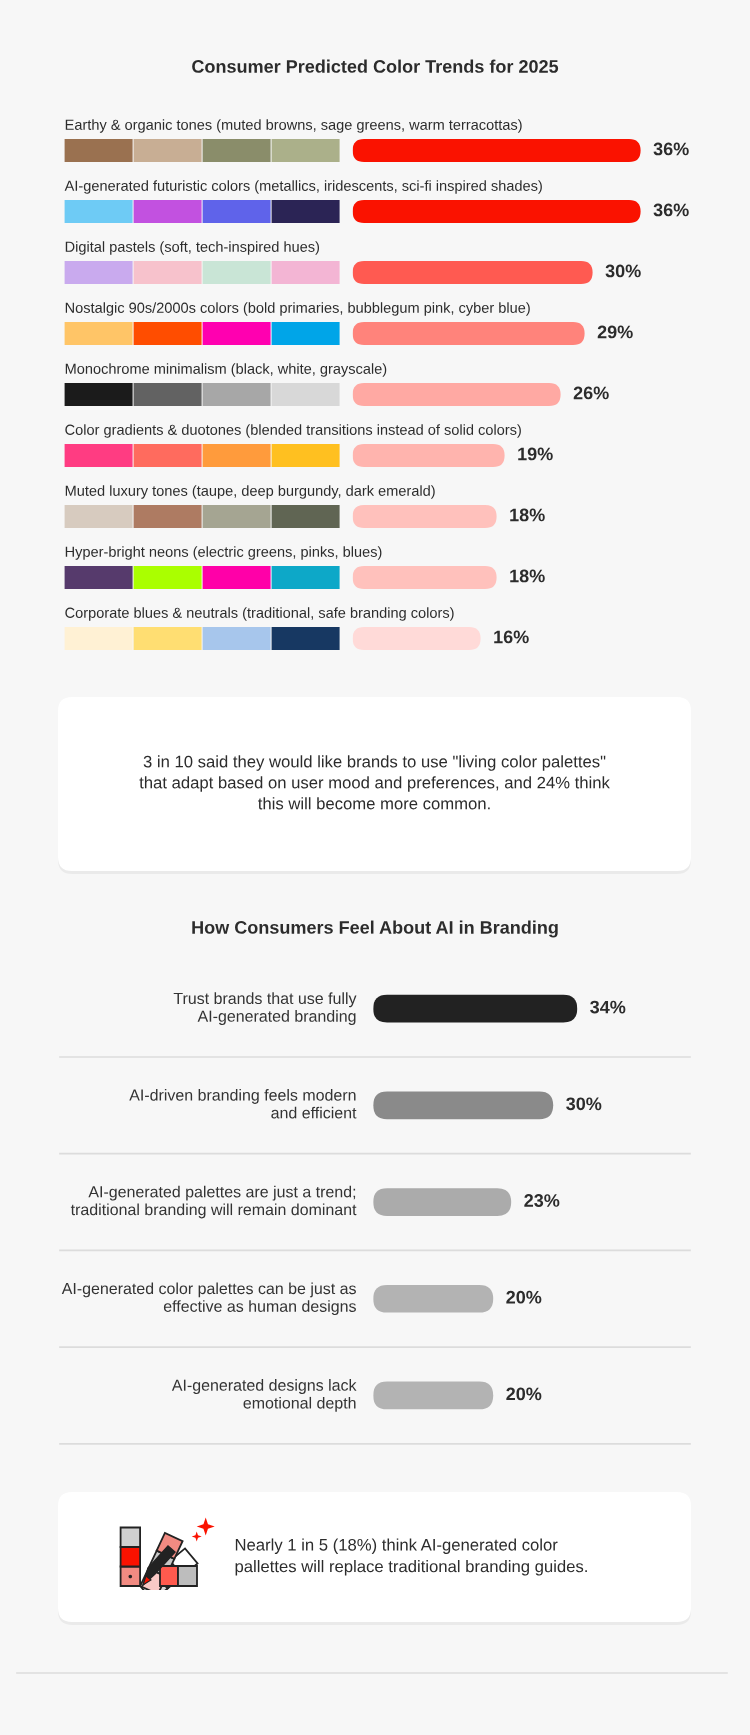 This screenshot has height=1735, width=750. What do you see at coordinates (297, 309) in the screenshot?
I see `y-tick-label: Nostalgic 90s/2000s colors (bold primaries, bubblegum pink, cyber blue)` at bounding box center [297, 309].